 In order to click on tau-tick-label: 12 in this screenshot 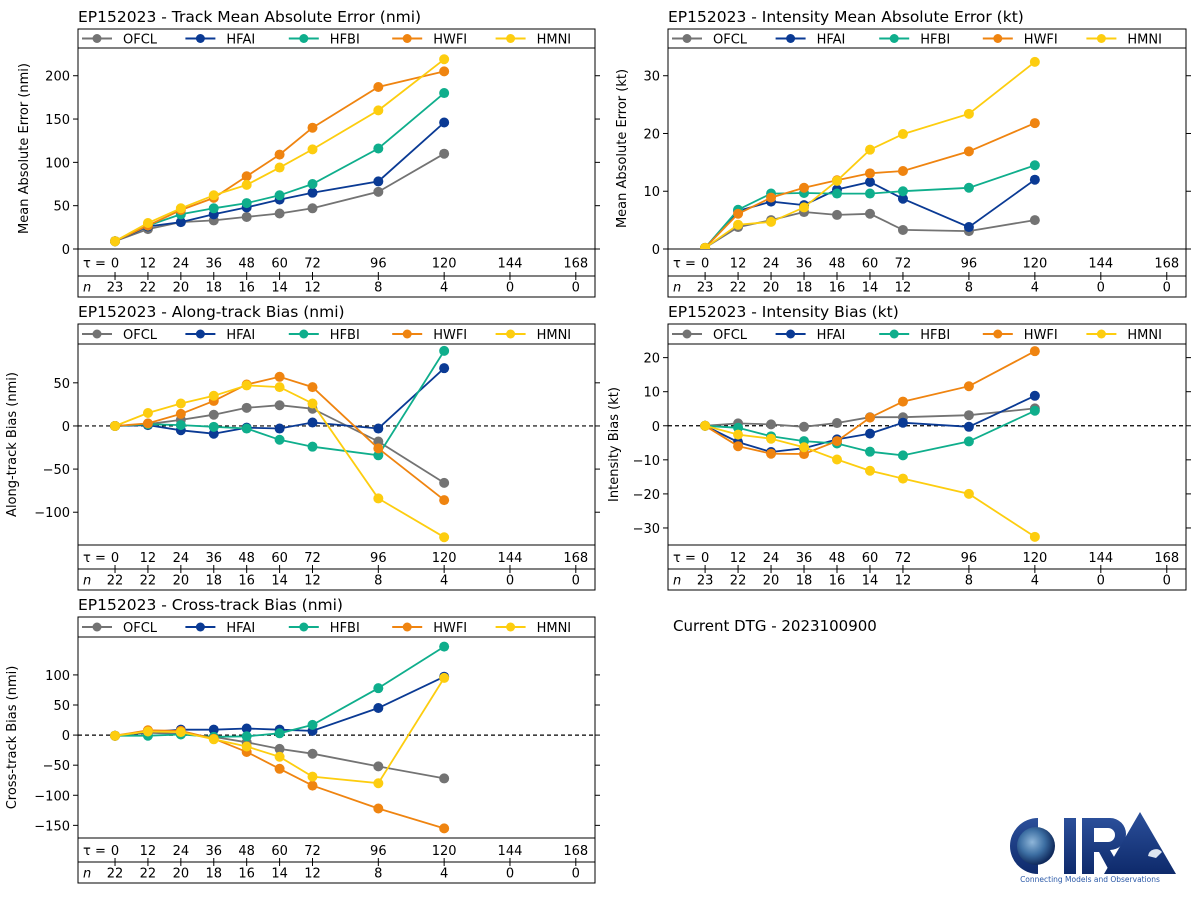, I will do `click(738, 558)`.